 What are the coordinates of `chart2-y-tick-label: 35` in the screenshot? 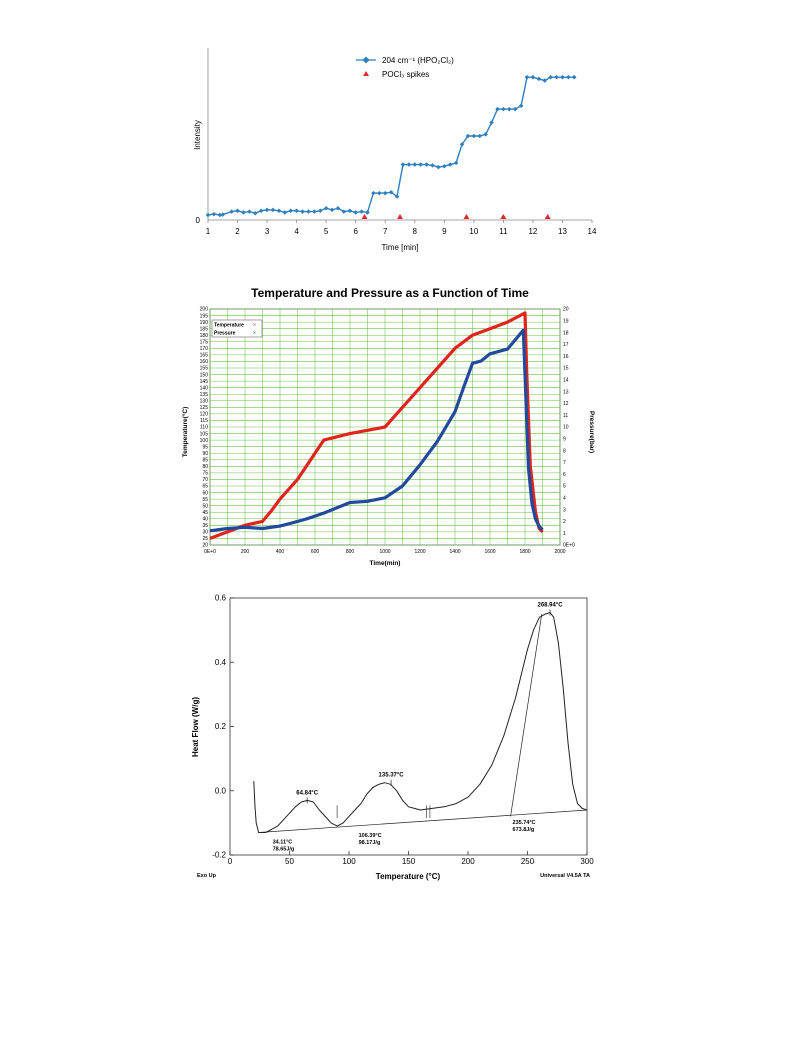 It's located at (205, 526).